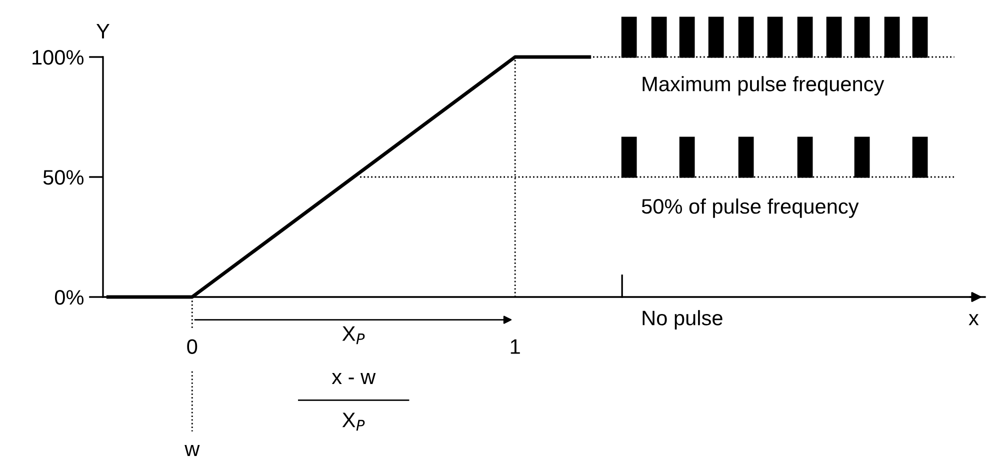 The width and height of the screenshot is (991, 476). I want to click on annotation: Maximum pulse frequency, so click(763, 86).